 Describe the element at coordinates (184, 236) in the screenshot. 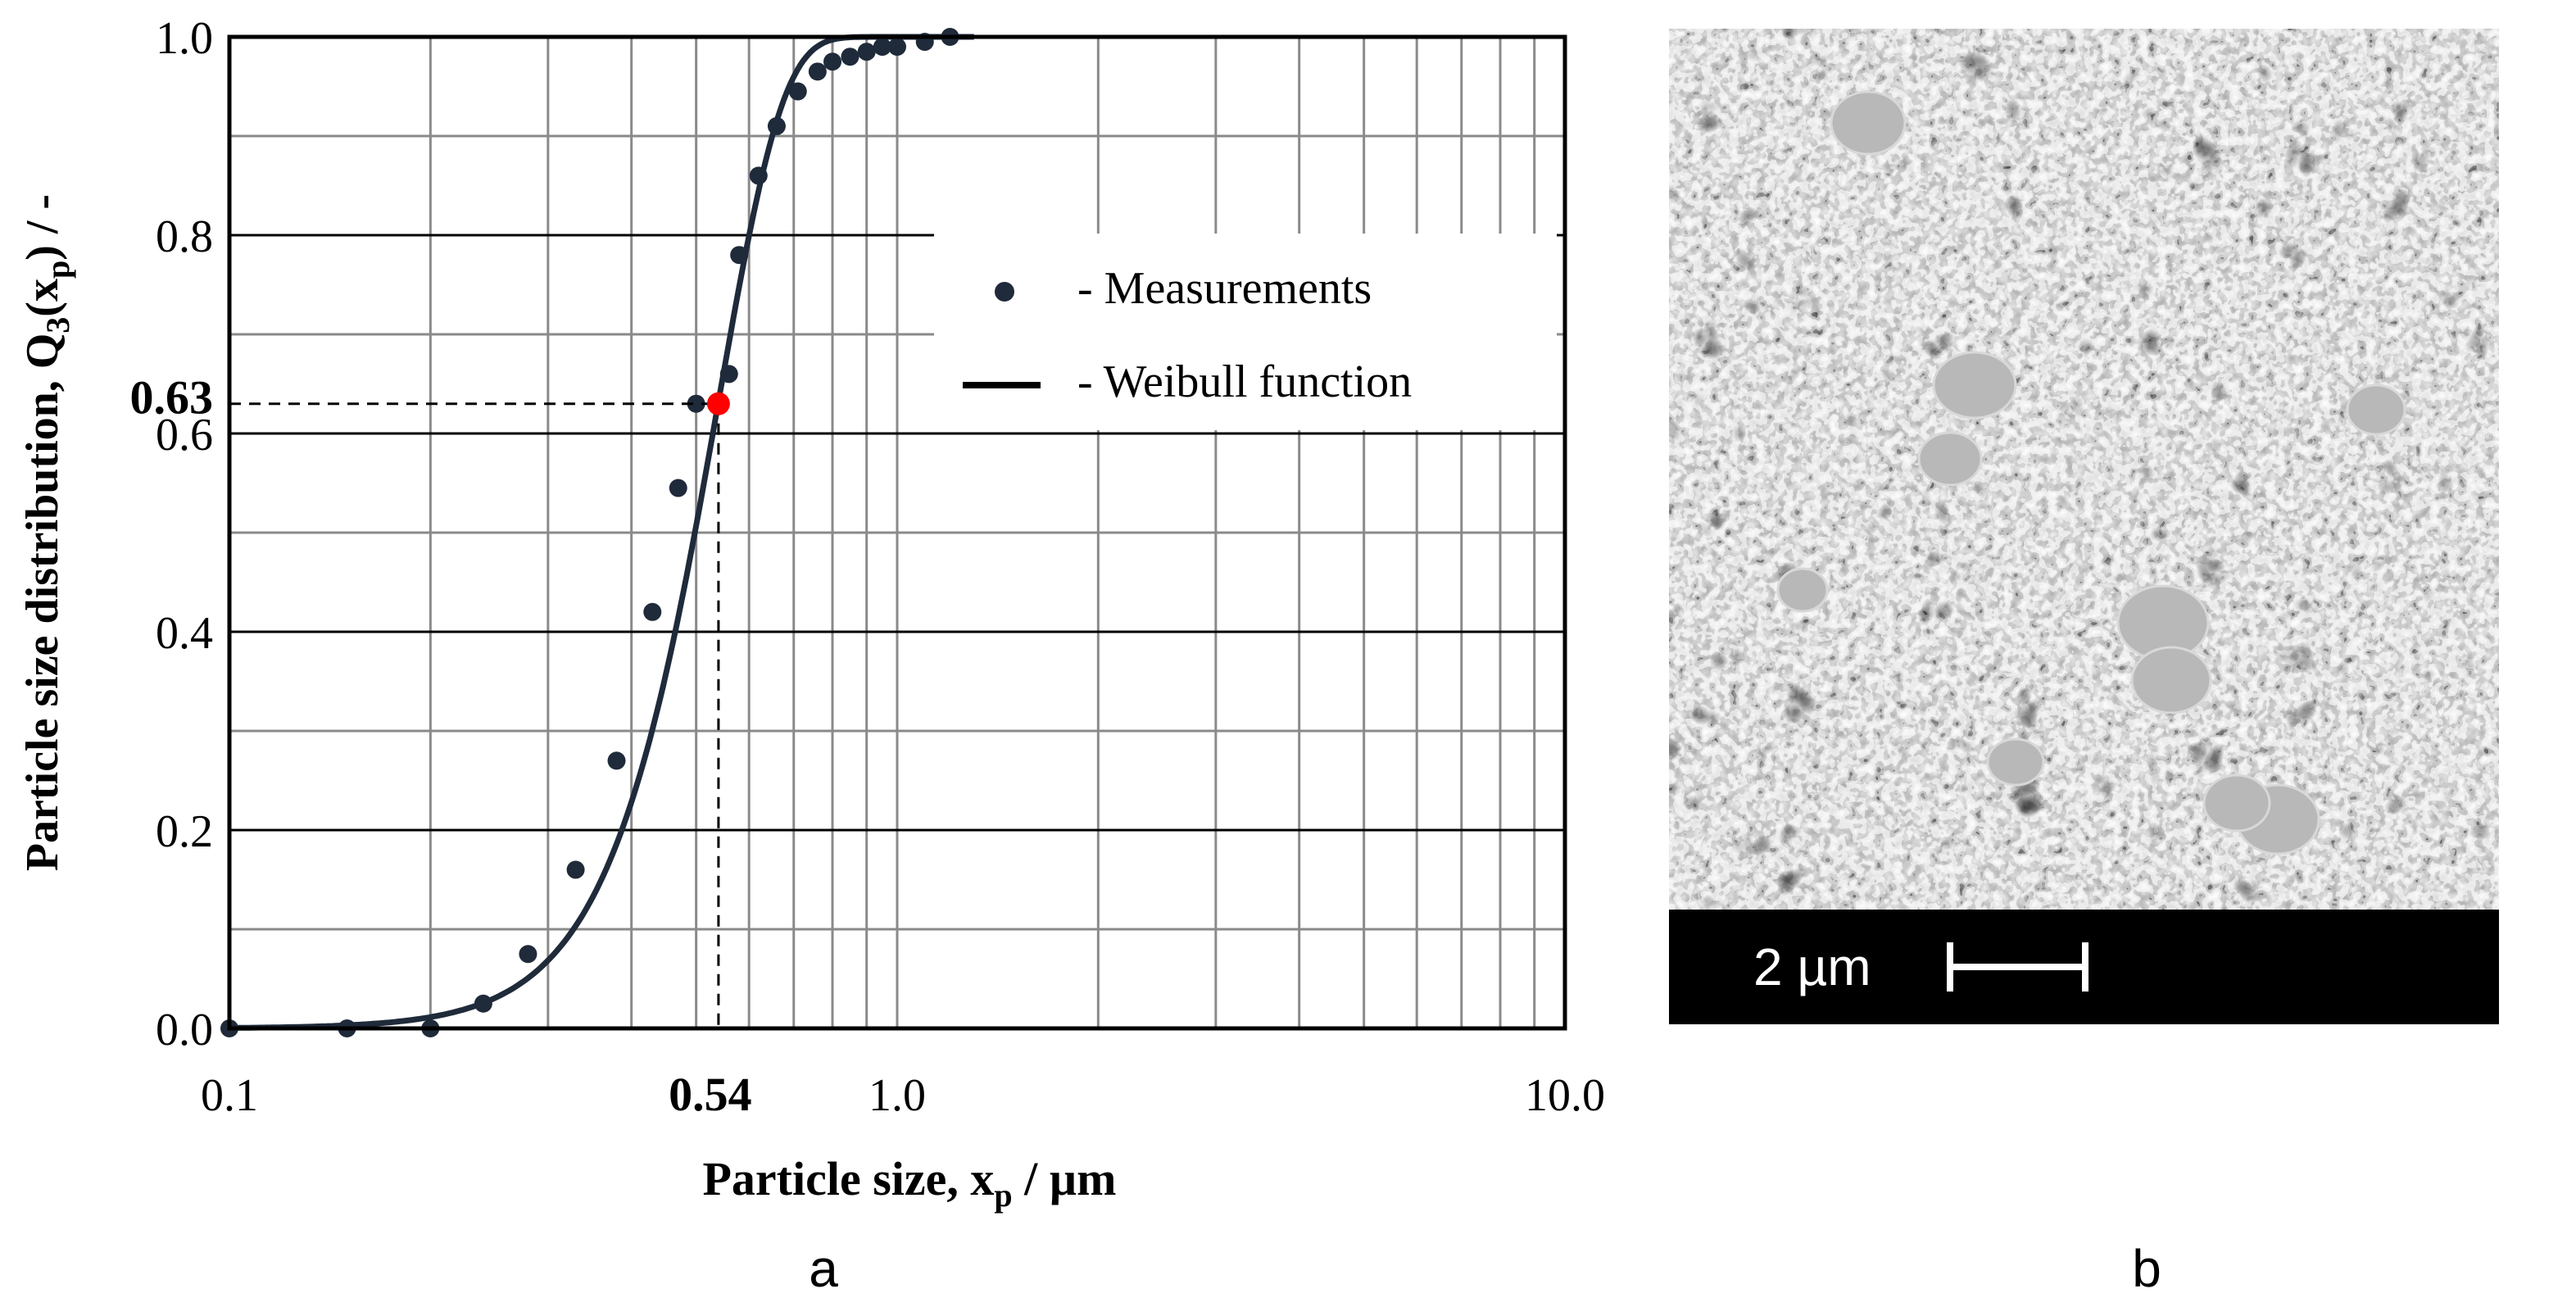

I see `y-tick-label: 0.8` at that location.